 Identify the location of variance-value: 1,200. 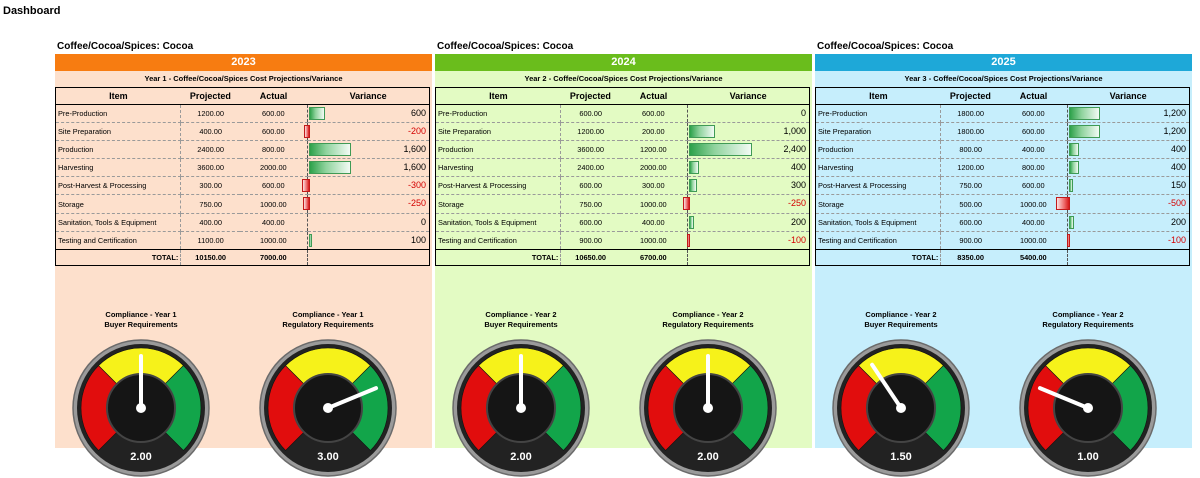
(1174, 113).